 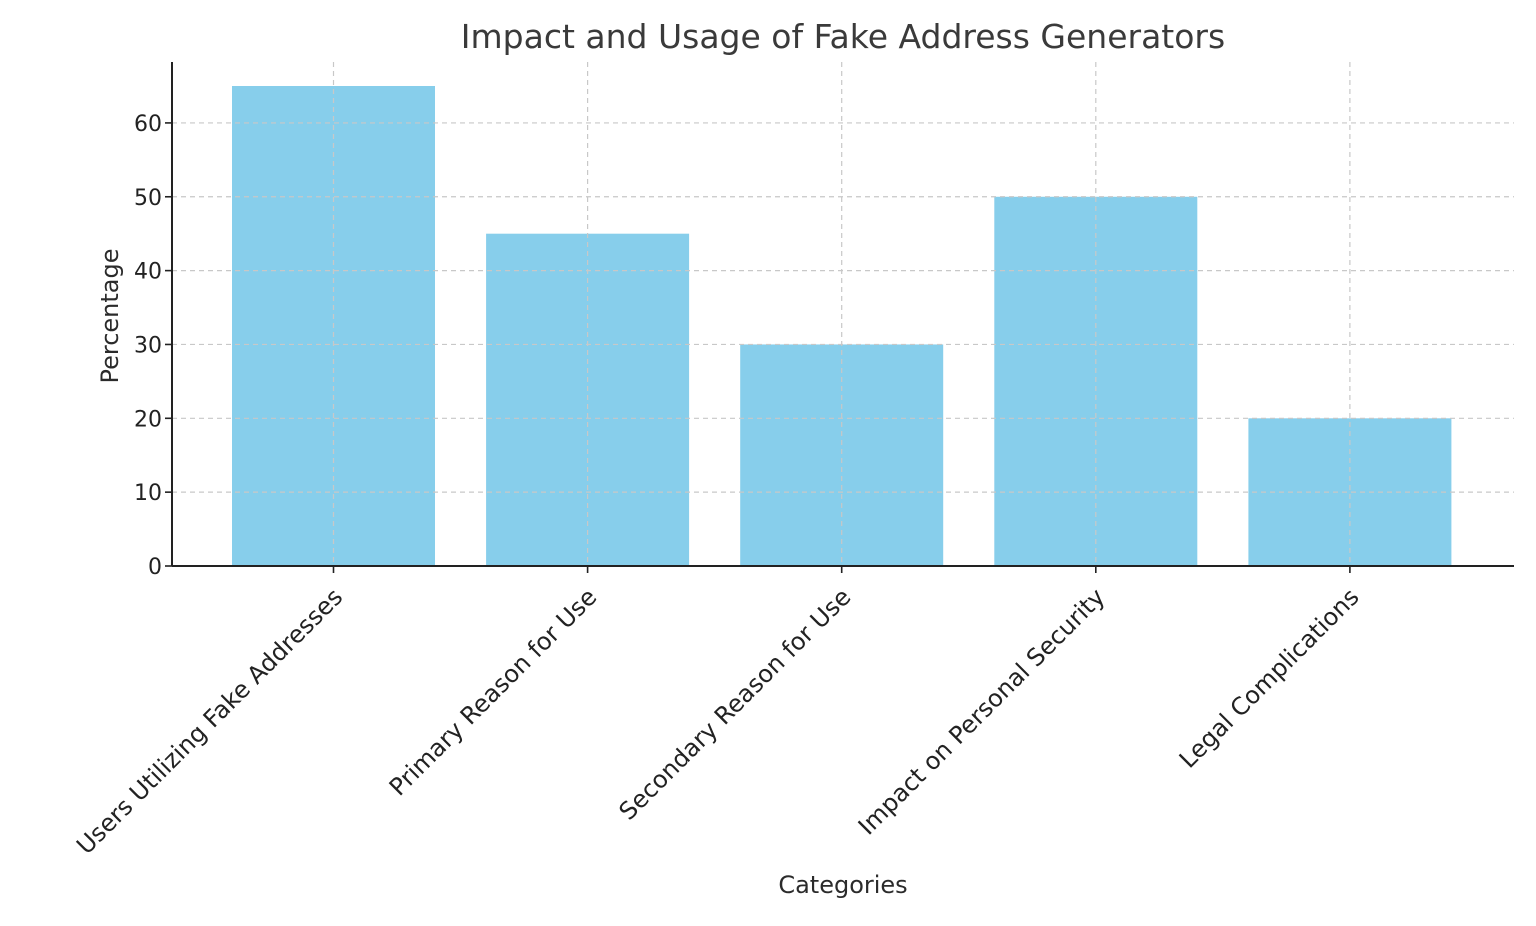 What do you see at coordinates (148, 493) in the screenshot?
I see `y-tick-label: 10` at bounding box center [148, 493].